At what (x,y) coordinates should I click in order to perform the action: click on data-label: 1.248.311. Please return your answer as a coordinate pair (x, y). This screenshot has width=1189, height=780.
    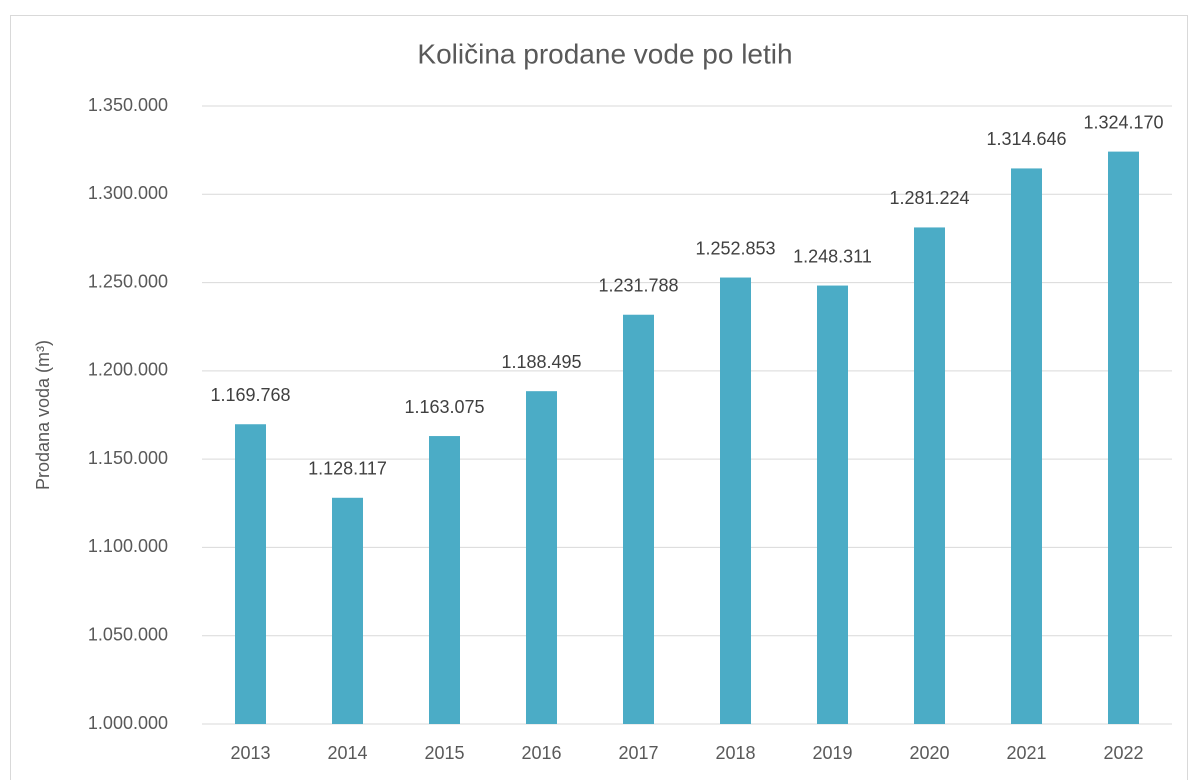
    Looking at the image, I should click on (832, 256).